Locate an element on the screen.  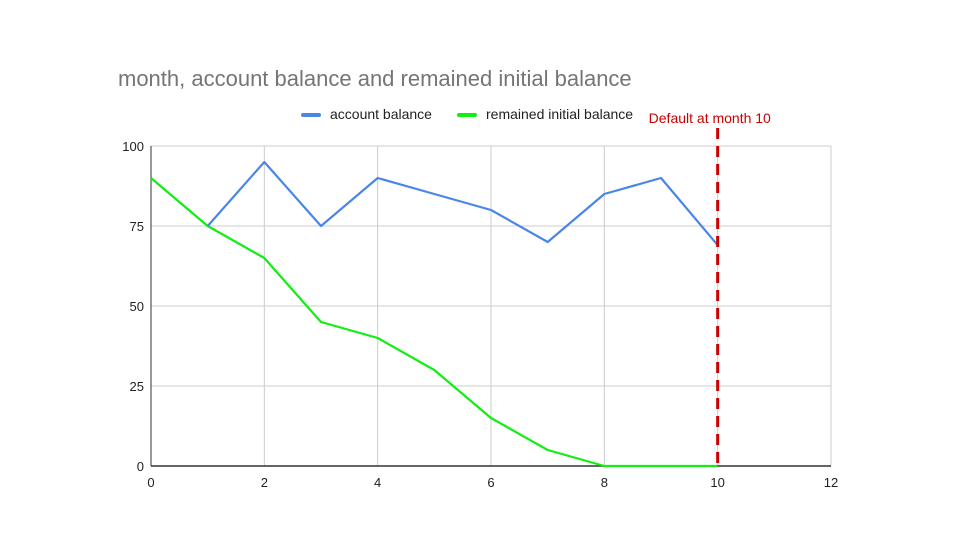
series-line-account-balance is located at coordinates (462, 203).